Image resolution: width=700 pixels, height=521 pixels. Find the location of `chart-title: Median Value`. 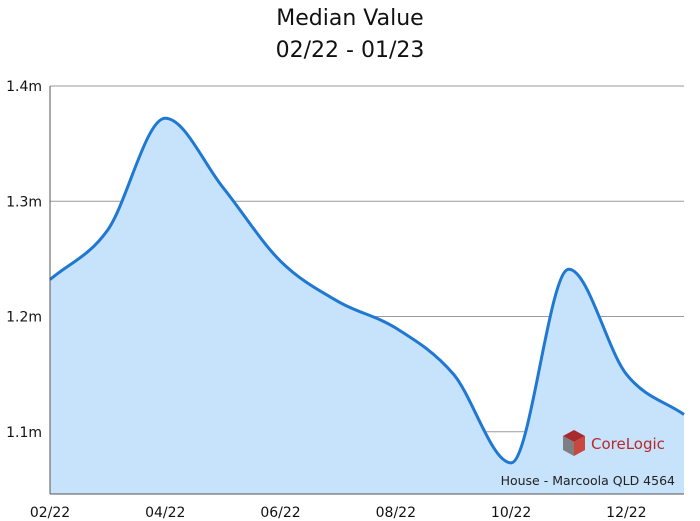

chart-title: Median Value is located at coordinates (350, 18).